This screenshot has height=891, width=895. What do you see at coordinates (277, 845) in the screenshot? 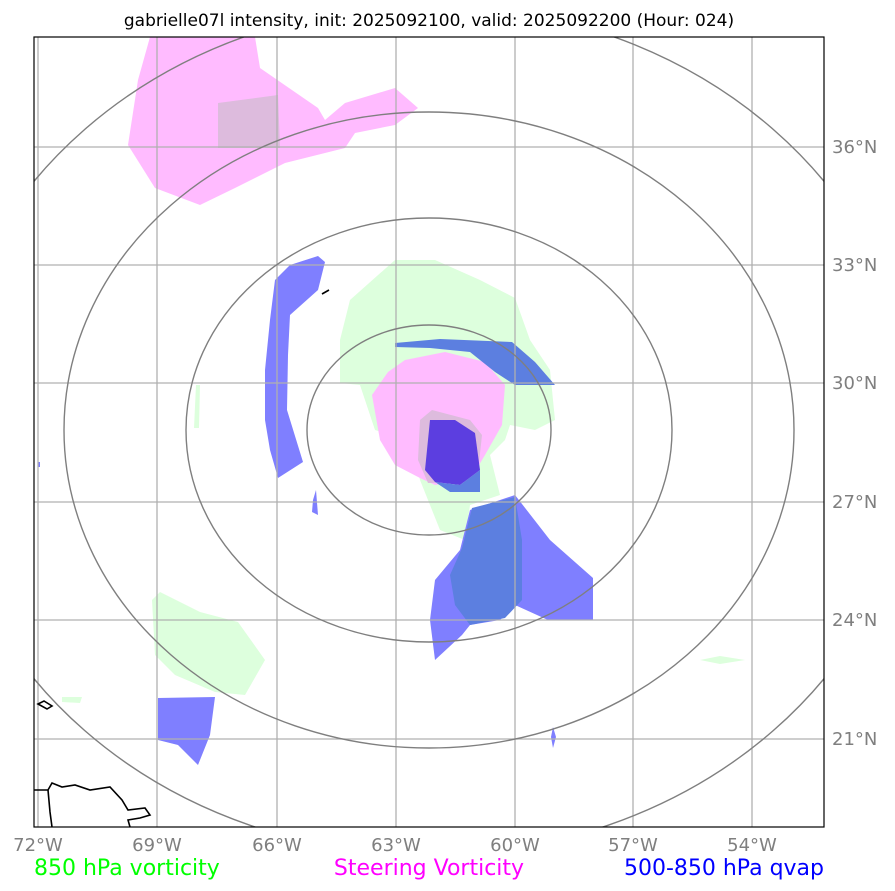
I see `lon-label: 66°W` at bounding box center [277, 845].